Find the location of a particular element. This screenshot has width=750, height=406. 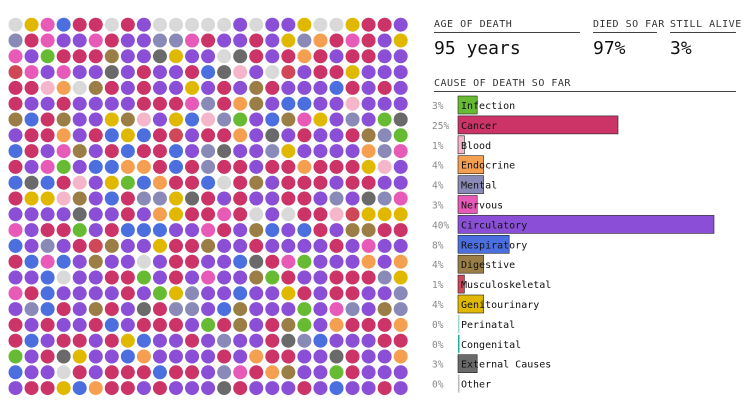

died-so-far-value: 97% is located at coordinates (609, 48).